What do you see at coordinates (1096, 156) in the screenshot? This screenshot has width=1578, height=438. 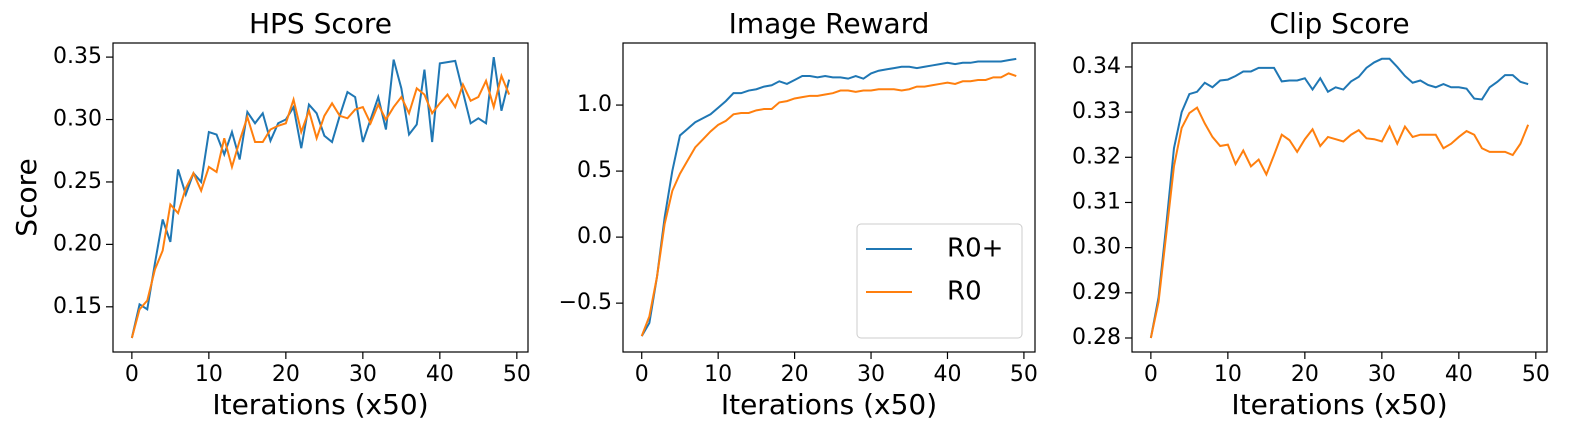 I see `y-tick-label: 0.32` at bounding box center [1096, 156].